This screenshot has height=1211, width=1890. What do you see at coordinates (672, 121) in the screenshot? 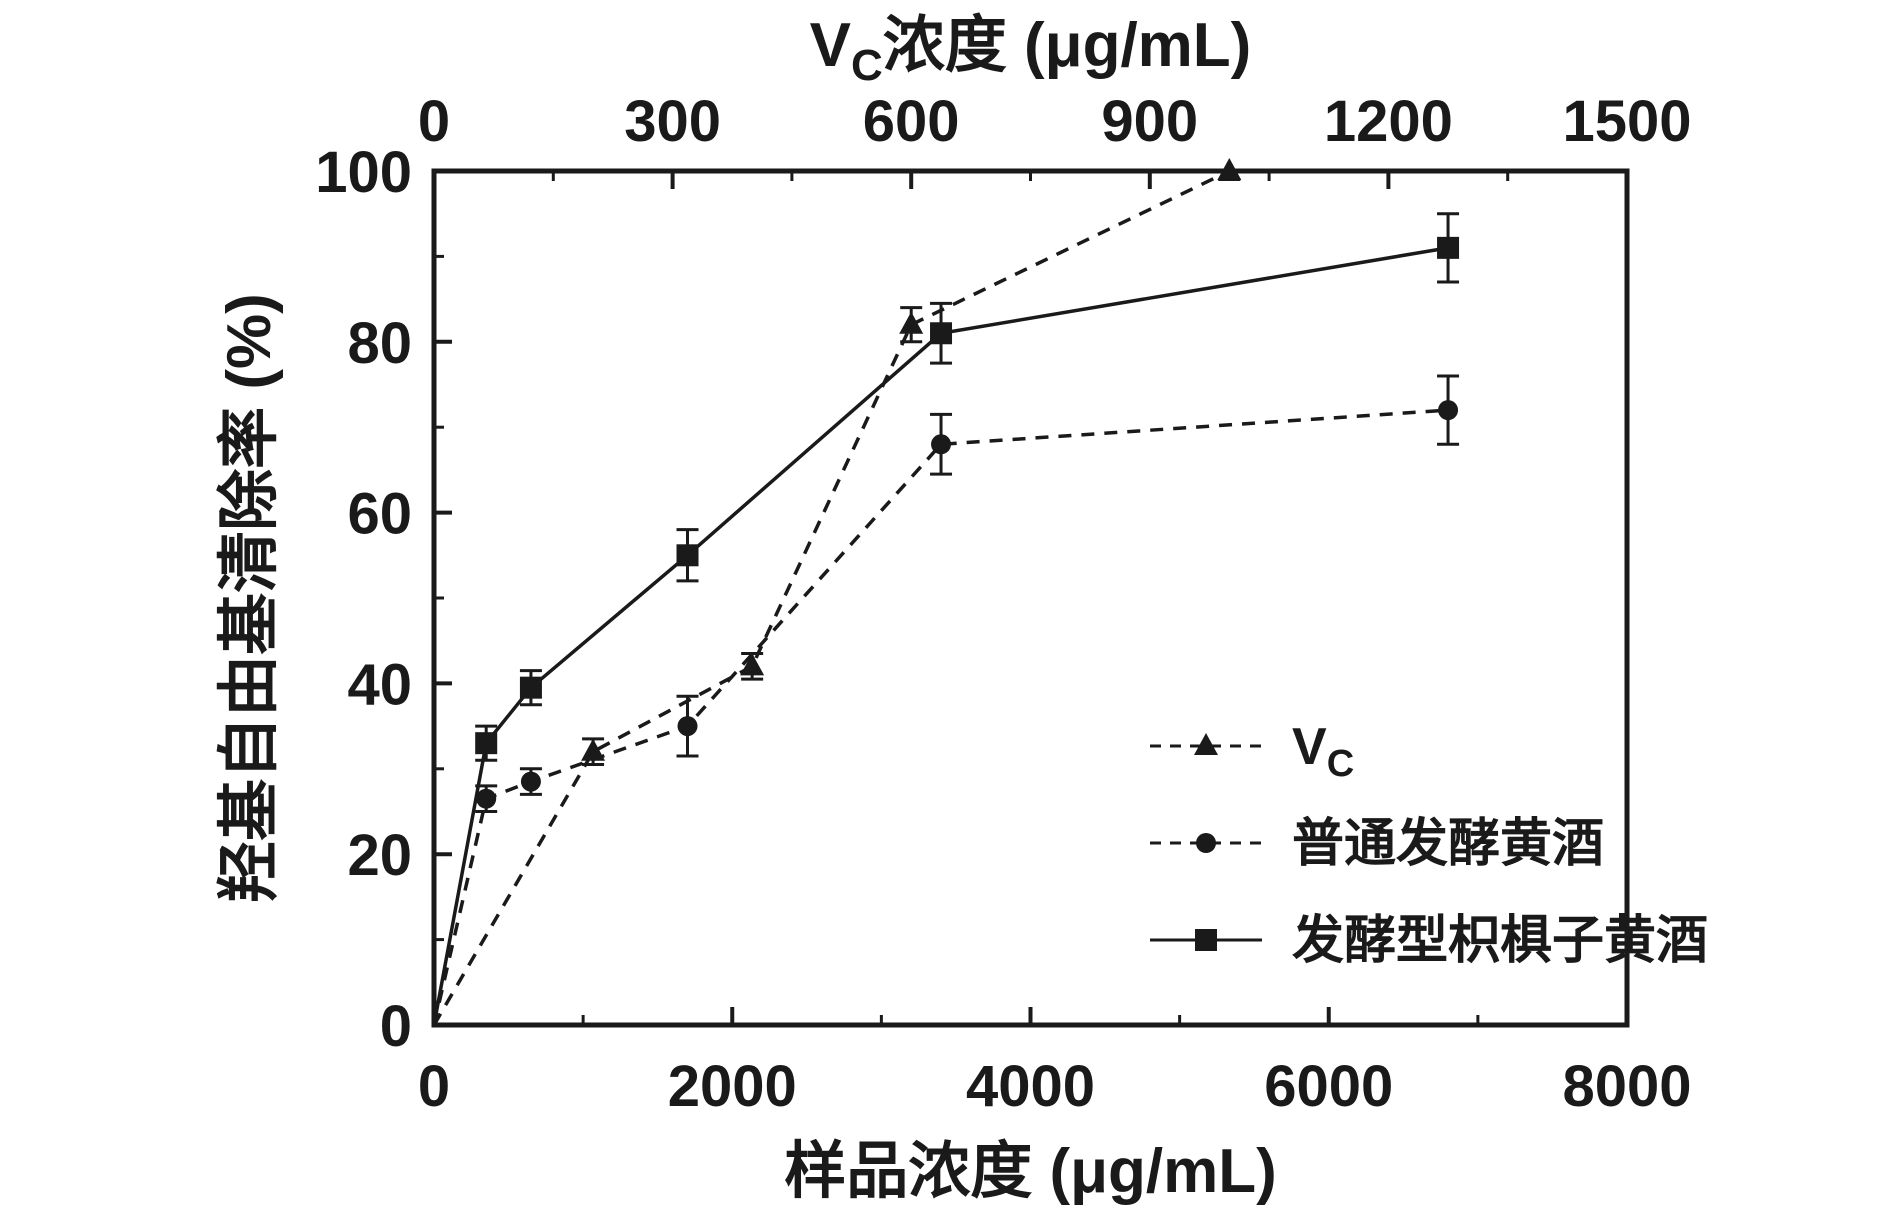
I see `top-axis-tick-label: 300` at bounding box center [672, 121].